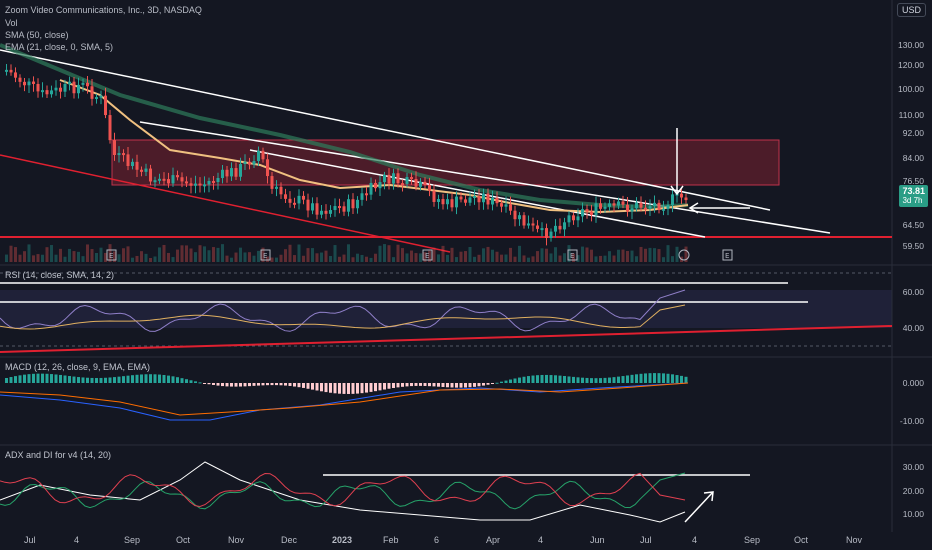 This screenshot has height=550, width=932. Describe the element at coordinates (597, 540) in the screenshot. I see `time-label: Jun` at that location.